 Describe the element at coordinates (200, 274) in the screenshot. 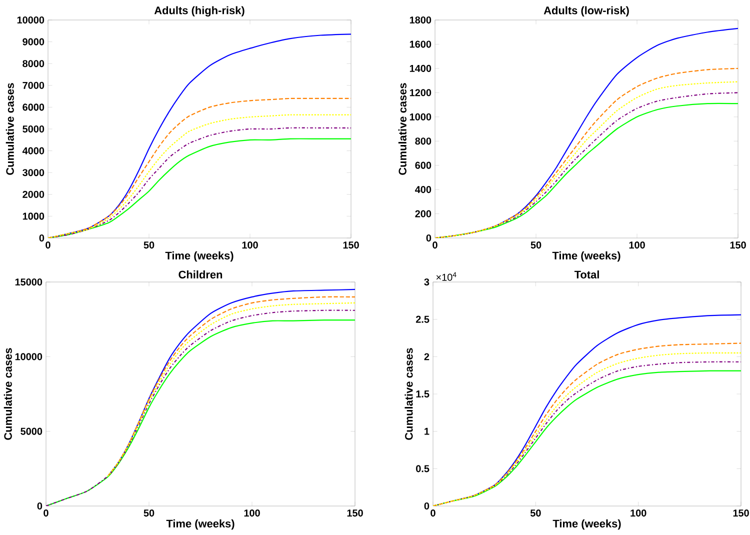

I see `chart-title: Children` at that location.